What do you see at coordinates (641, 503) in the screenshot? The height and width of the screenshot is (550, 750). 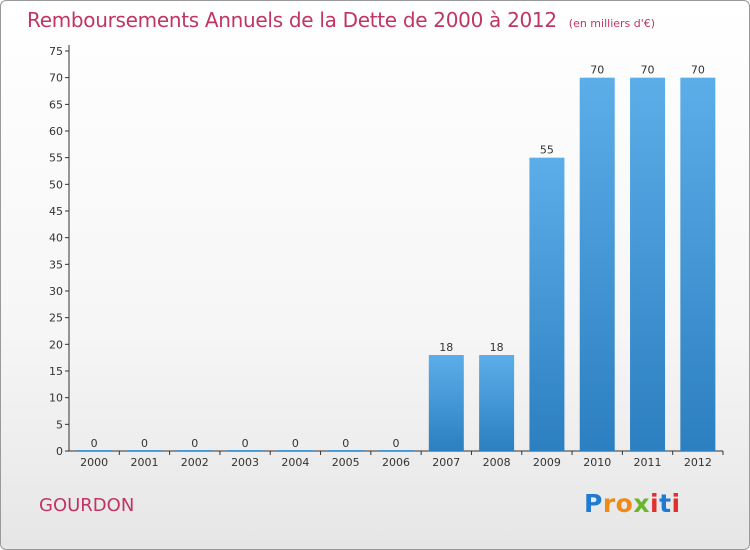 I see `logo-letter: x` at bounding box center [641, 503].